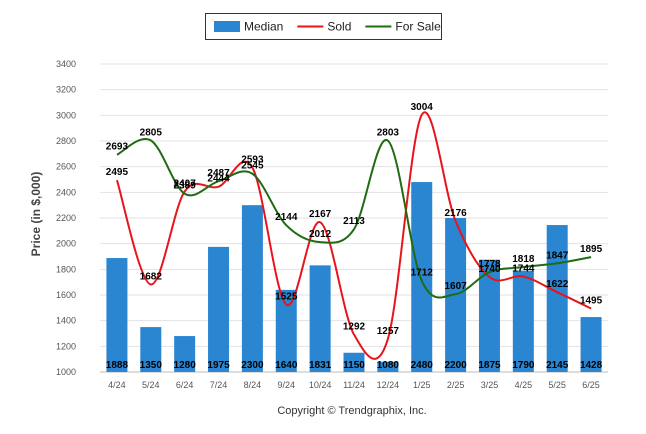 The image size is (646, 434). Describe the element at coordinates (252, 166) in the screenshot. I see `for-sale-value-label: 2545` at that location.